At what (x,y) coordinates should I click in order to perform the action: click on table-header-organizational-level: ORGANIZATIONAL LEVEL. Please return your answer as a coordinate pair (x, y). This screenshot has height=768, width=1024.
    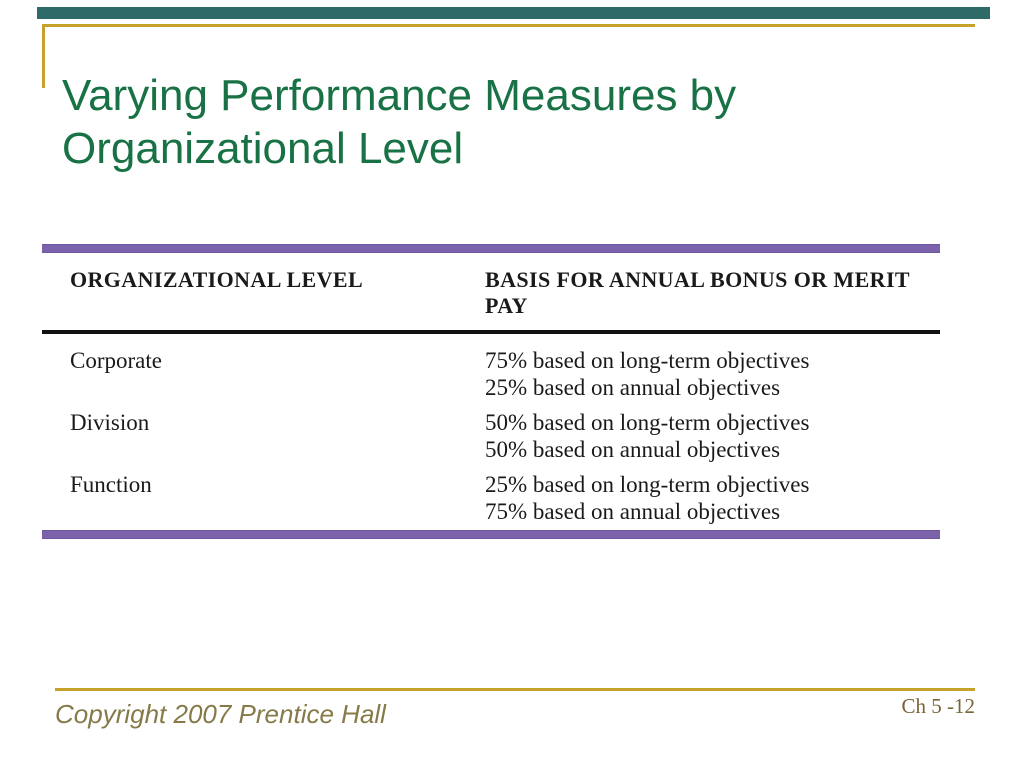
    Looking at the image, I should click on (217, 279).